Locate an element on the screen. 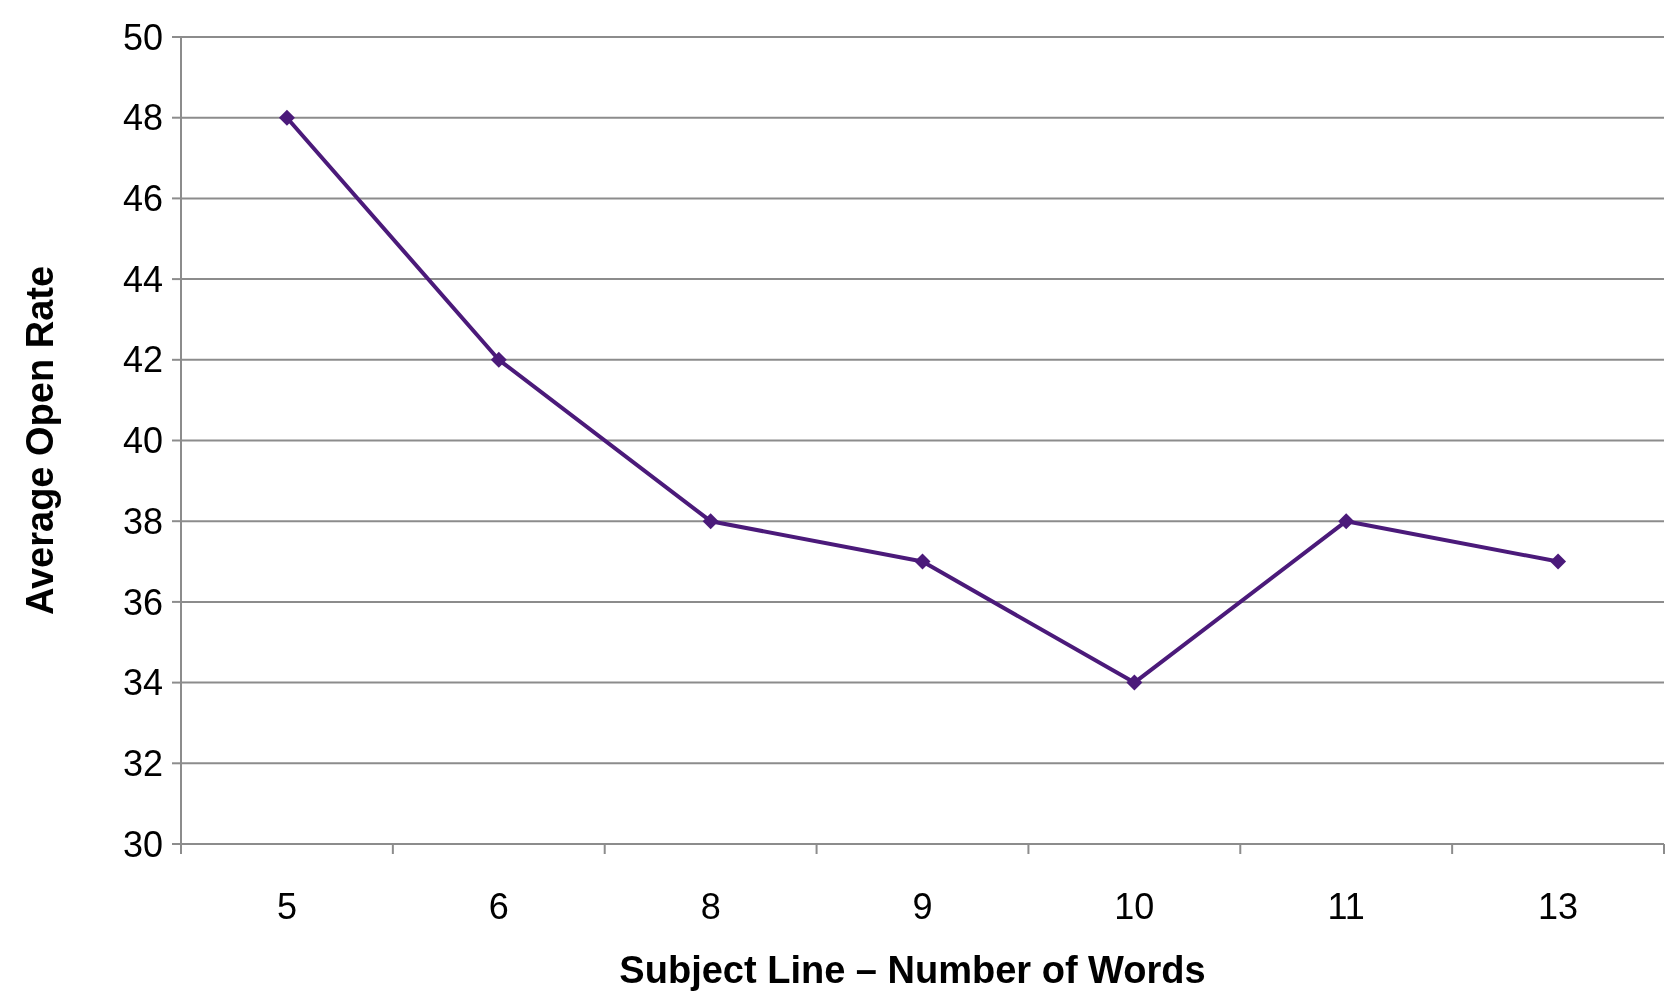 This screenshot has width=1675, height=1000. y-tick-label: 50 is located at coordinates (142, 37).